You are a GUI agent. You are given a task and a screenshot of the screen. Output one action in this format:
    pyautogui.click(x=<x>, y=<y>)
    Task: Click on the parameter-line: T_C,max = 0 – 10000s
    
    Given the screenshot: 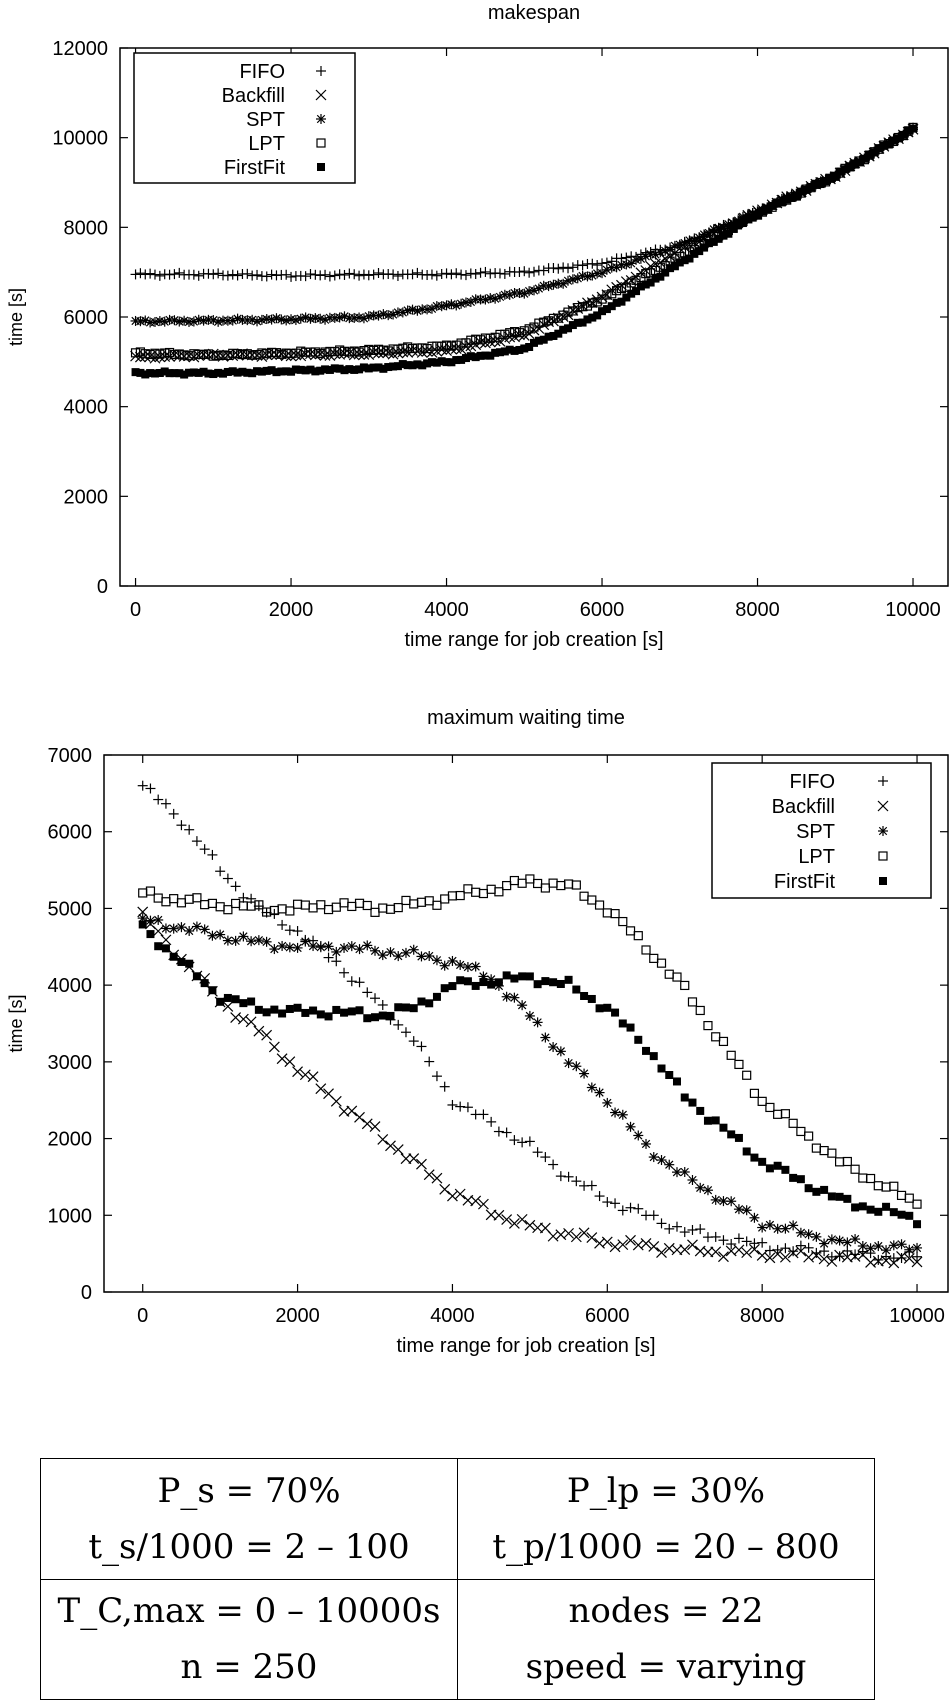 What is the action you would take?
    pyautogui.click(x=249, y=1611)
    